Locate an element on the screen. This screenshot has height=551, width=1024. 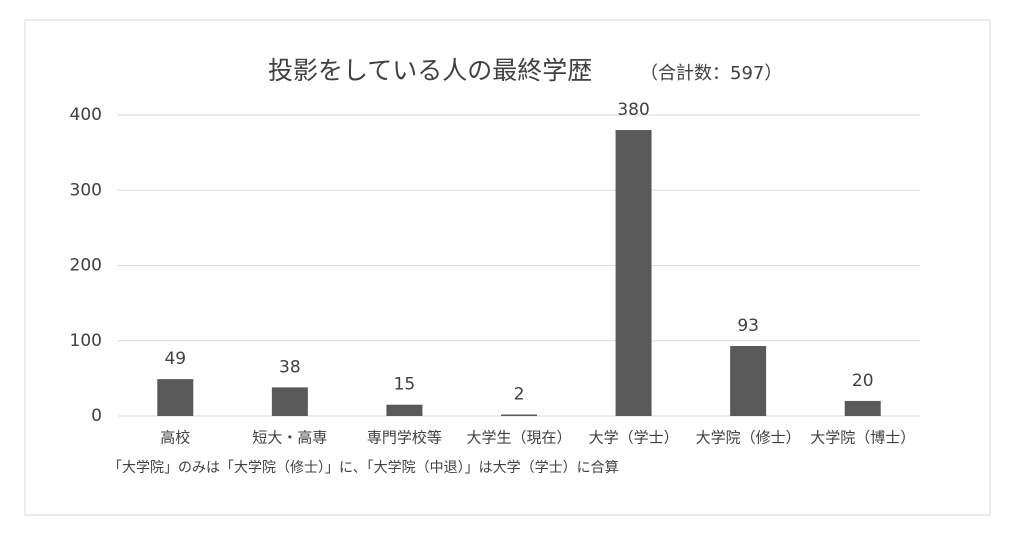
x-tick-label: 大学（学士） is located at coordinates (634, 438).